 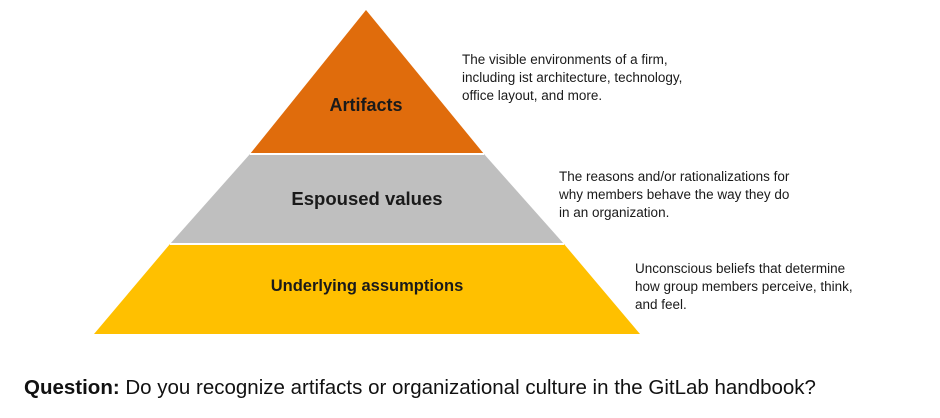 I want to click on description-line: office layout, and more., so click(x=532, y=95).